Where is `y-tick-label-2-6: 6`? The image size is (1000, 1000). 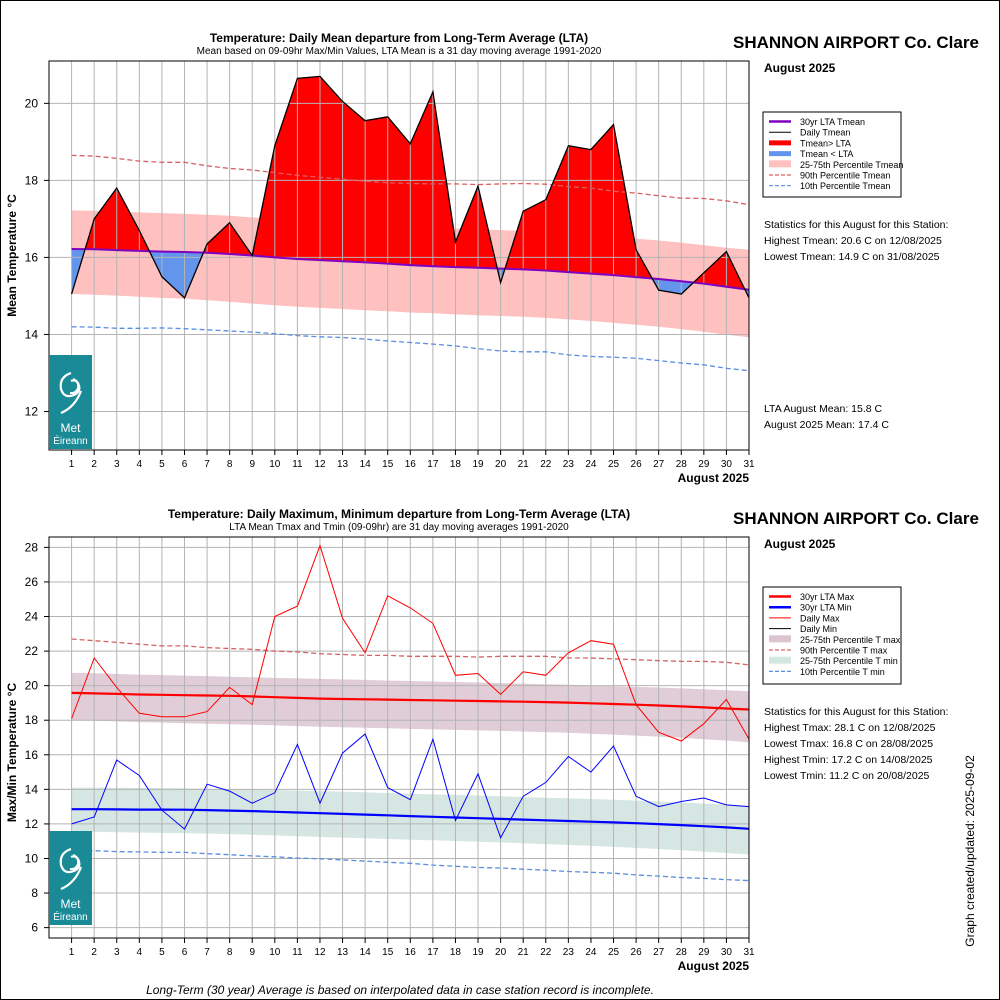
y-tick-label-2-6: 6 is located at coordinates (34, 928).